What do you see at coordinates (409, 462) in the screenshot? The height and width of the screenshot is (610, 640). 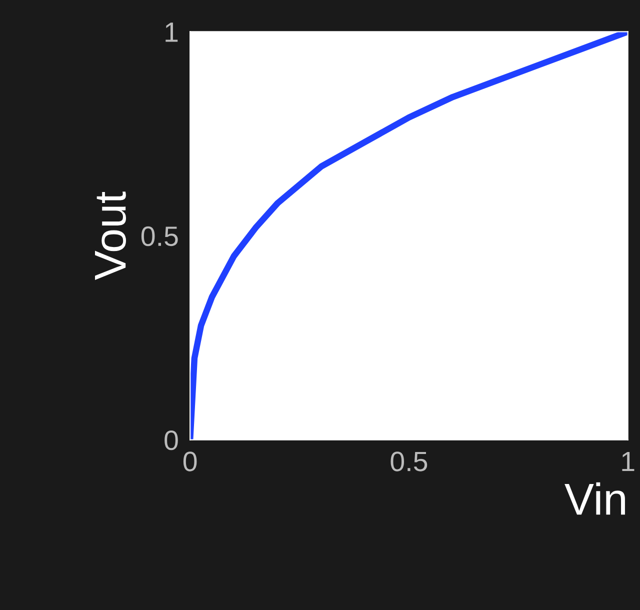 I see `x-tick-label: 0.5` at bounding box center [409, 462].